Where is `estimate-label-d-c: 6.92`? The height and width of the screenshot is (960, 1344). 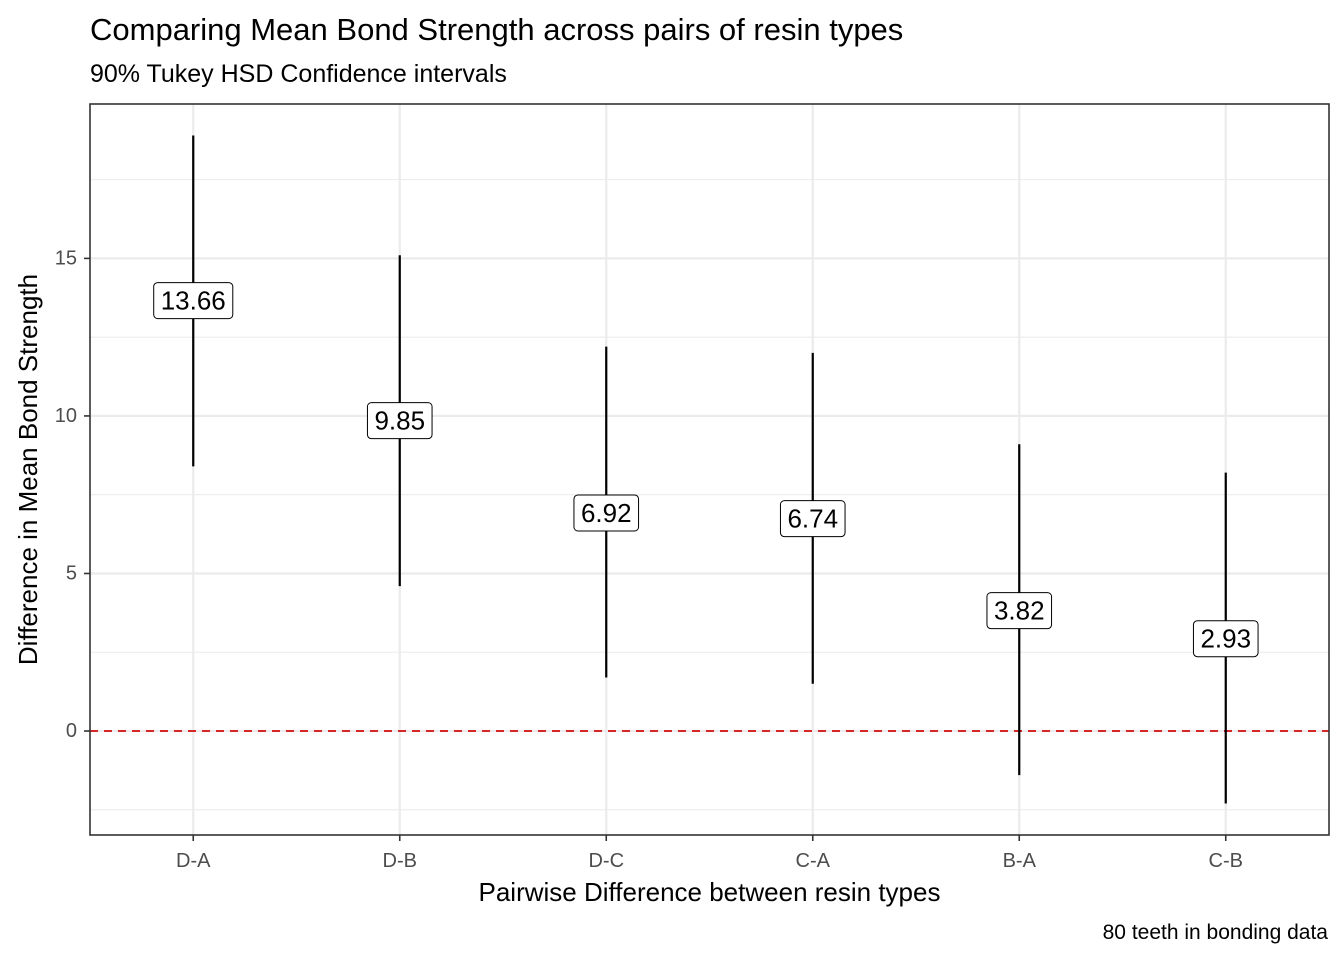
estimate-label-d-c: 6.92 is located at coordinates (606, 513).